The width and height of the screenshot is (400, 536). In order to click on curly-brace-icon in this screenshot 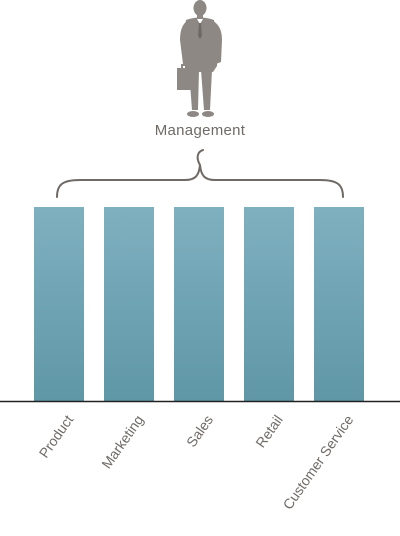, I will do `click(200, 181)`.